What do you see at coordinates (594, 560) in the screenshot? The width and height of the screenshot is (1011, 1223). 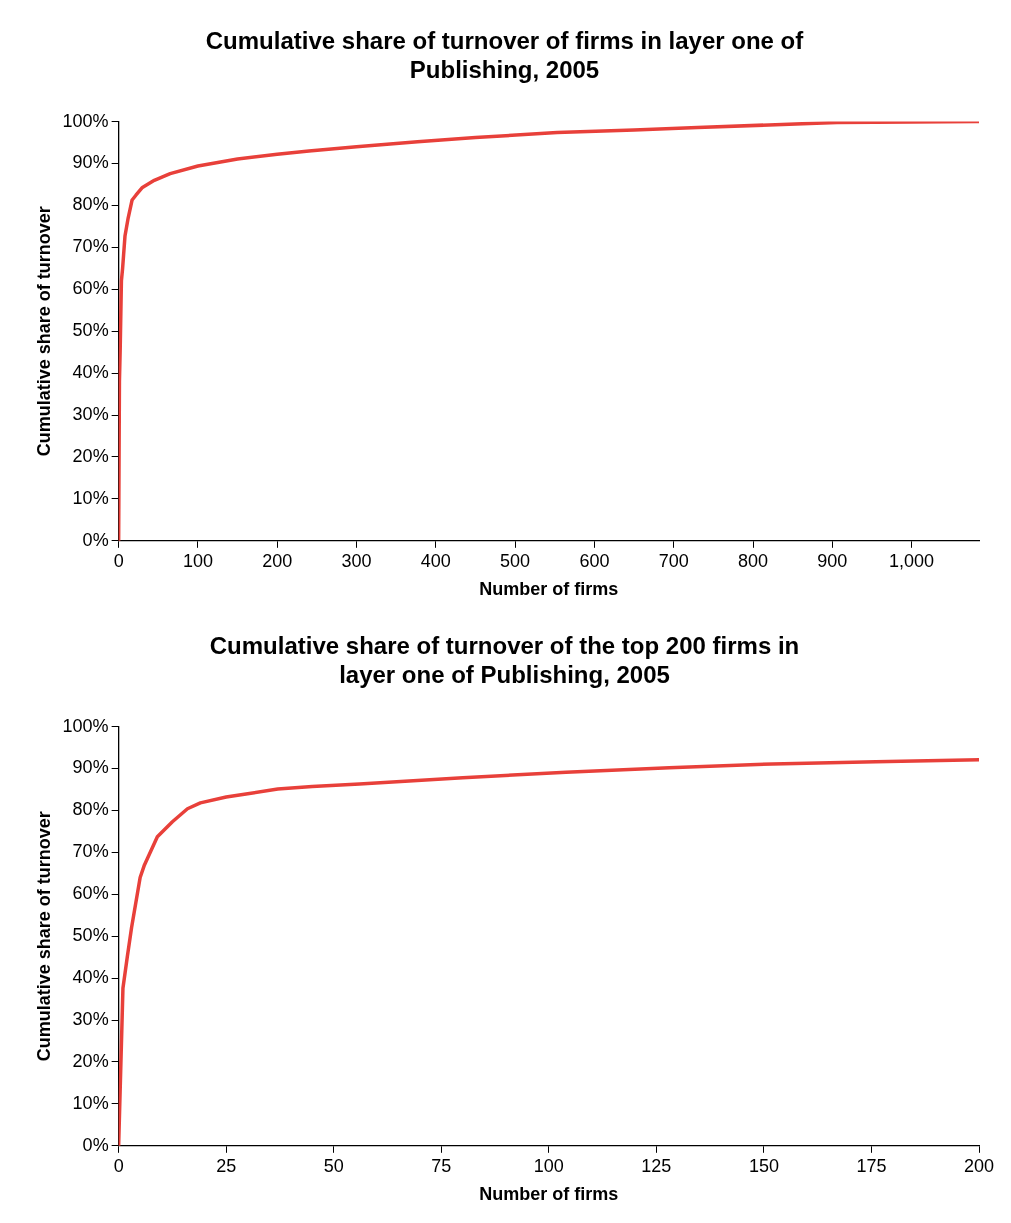 I see `x-tick-label: 600` at bounding box center [594, 560].